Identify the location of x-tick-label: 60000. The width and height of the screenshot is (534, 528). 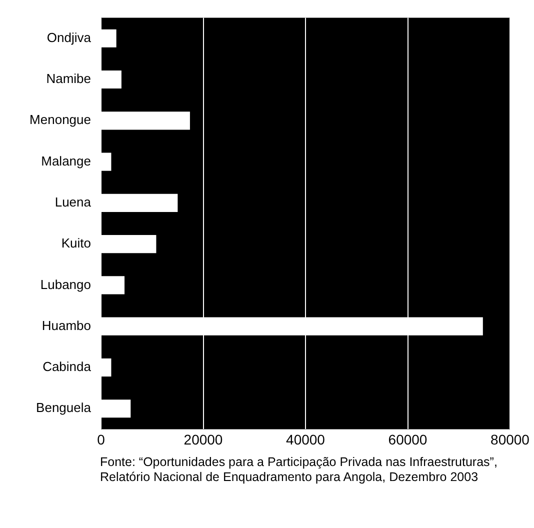
(408, 439).